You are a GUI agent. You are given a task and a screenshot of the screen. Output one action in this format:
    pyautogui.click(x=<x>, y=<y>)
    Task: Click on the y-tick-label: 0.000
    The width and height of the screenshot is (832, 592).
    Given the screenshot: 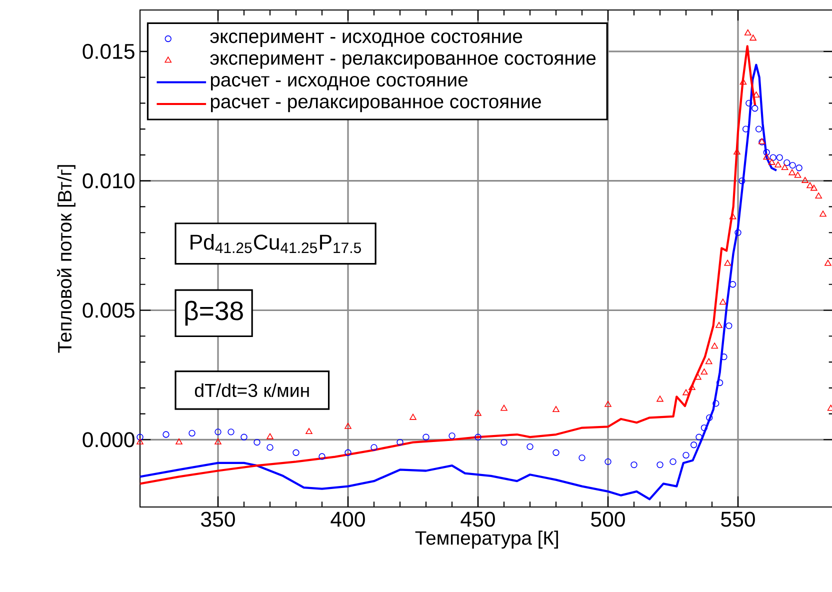 What is the action you would take?
    pyautogui.click(x=108, y=440)
    